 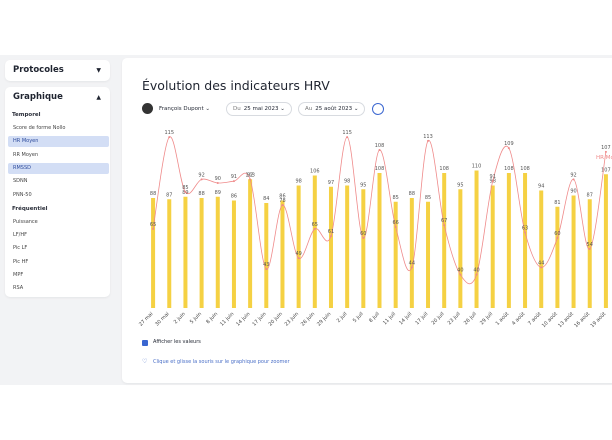 I want to click on menu-item: RR Moyen, so click(x=26, y=154).